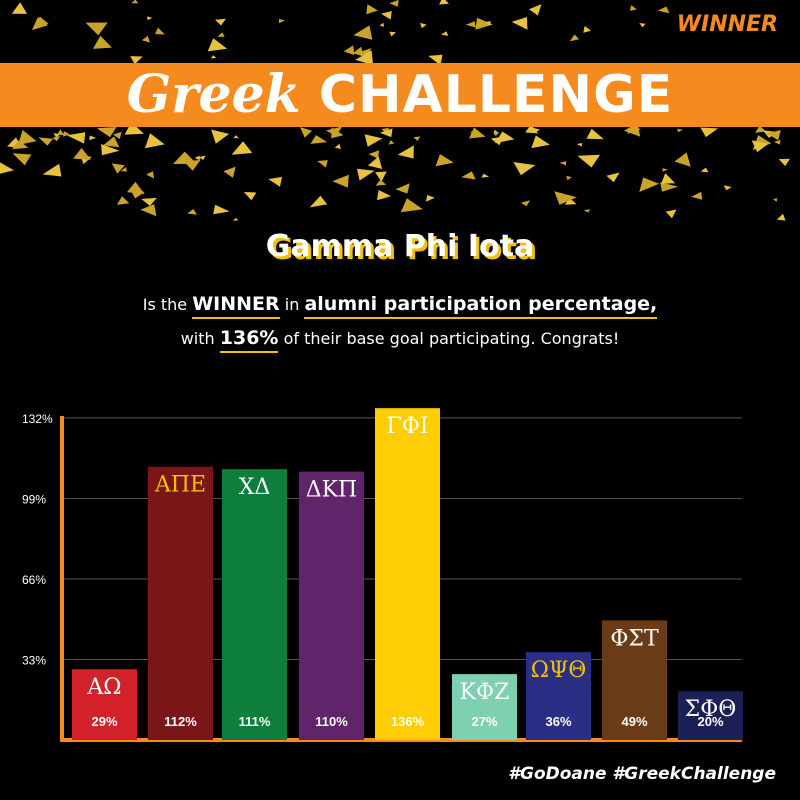 This screenshot has height=800, width=800. What do you see at coordinates (711, 709) in the screenshot?
I see `bar-name-label: ΣΦΘ` at bounding box center [711, 709].